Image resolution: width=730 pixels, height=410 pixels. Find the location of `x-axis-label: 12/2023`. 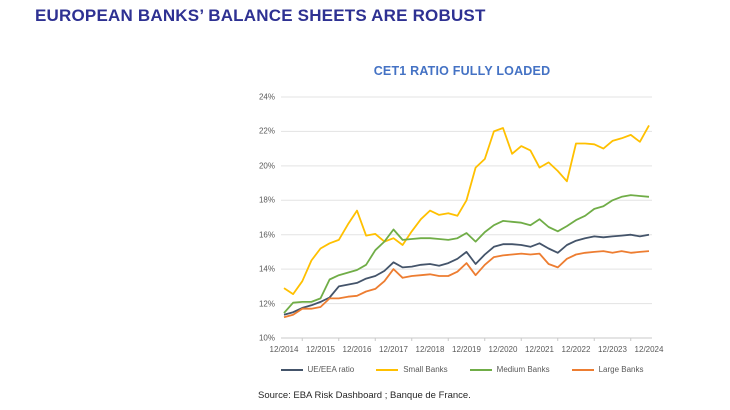

x-axis-label: 12/2023 is located at coordinates (612, 349).